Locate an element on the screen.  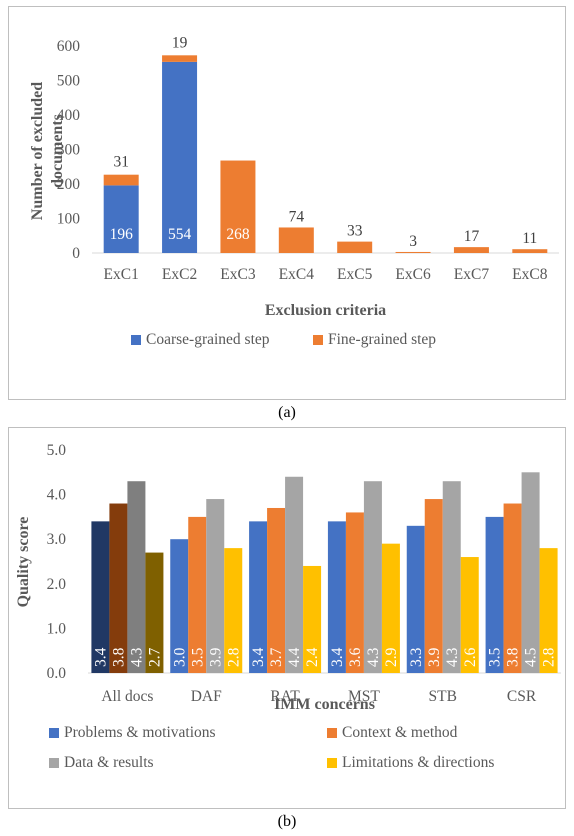
data-label-2: 3.8 is located at coordinates (513, 657).